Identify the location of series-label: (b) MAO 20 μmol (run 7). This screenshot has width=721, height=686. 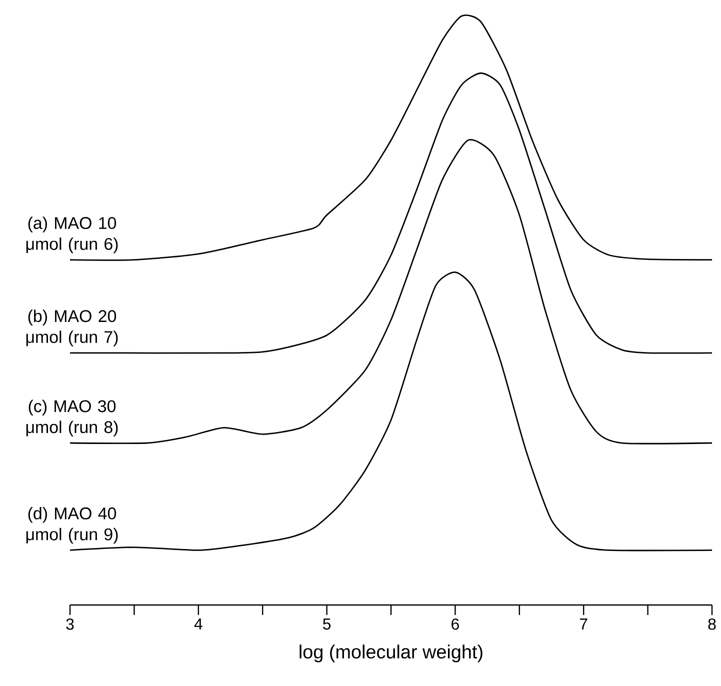
(72, 328).